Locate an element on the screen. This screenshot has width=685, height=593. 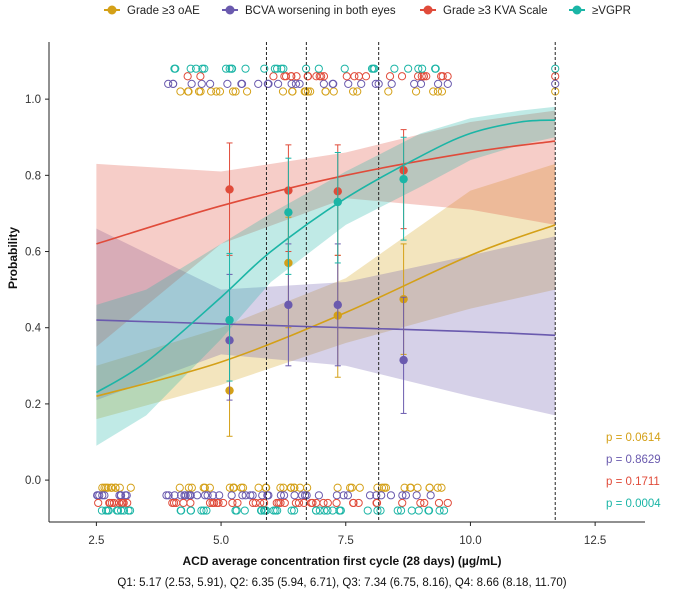
x-tick-label-3: 10.0 is located at coordinates (470, 541).